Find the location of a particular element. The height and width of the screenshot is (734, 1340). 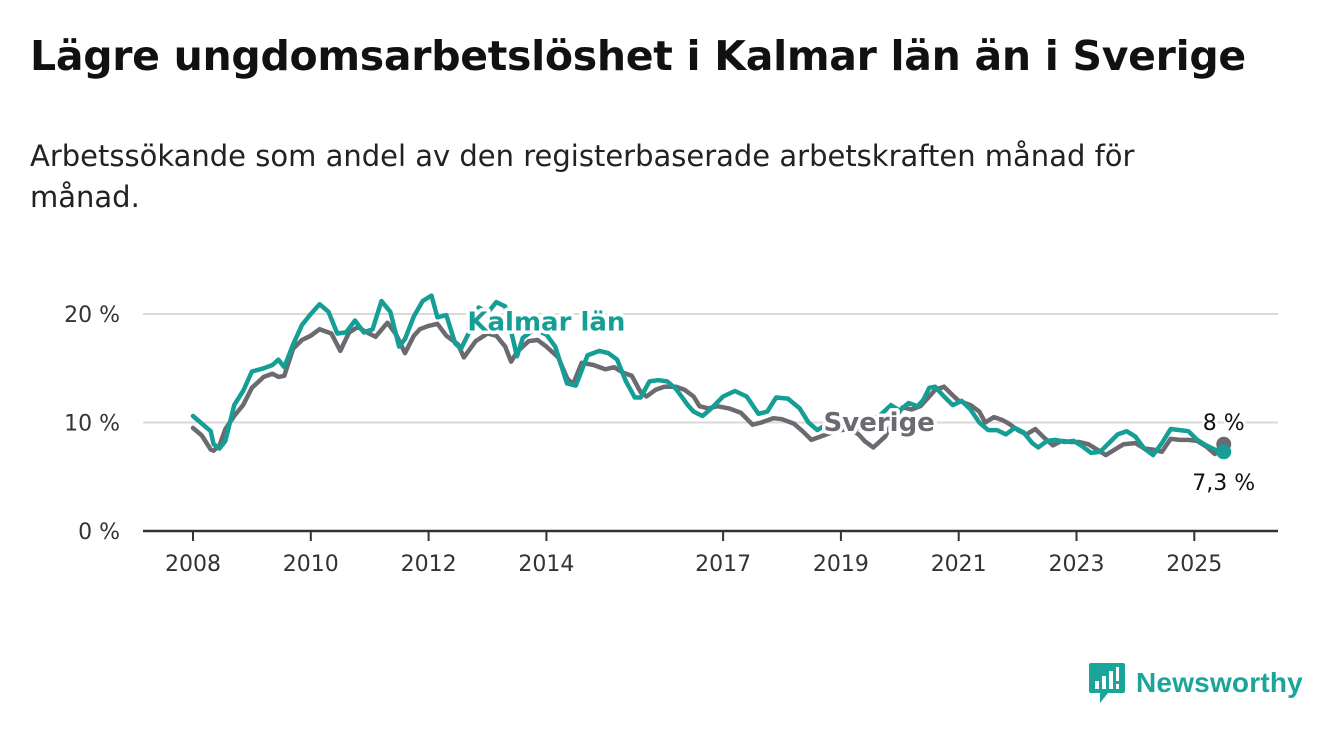

x-tick-label: 2014 is located at coordinates (546, 564).